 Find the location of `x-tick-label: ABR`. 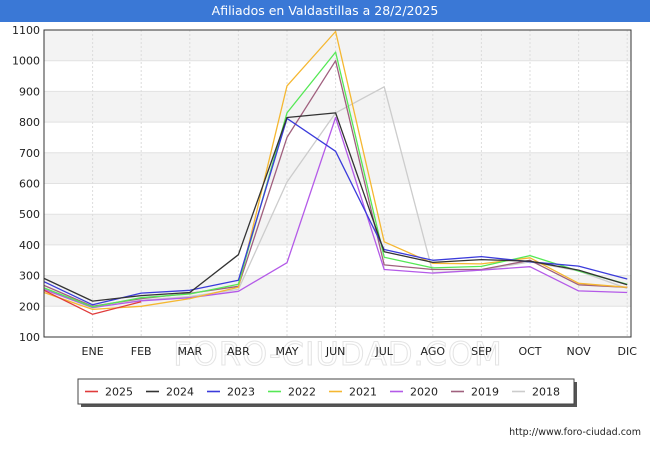

x-tick-label: ABR is located at coordinates (238, 351).